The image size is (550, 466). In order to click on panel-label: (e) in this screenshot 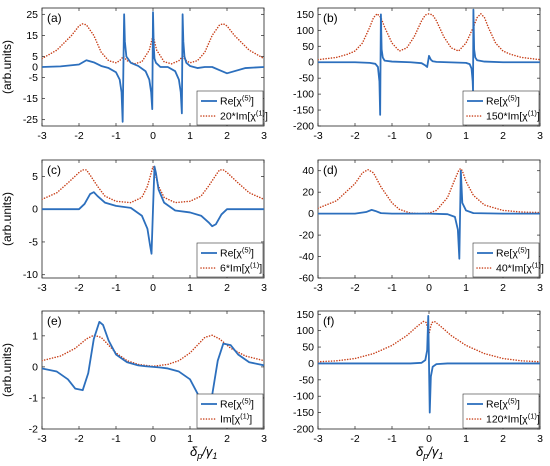, I will do `click(54, 321)`.